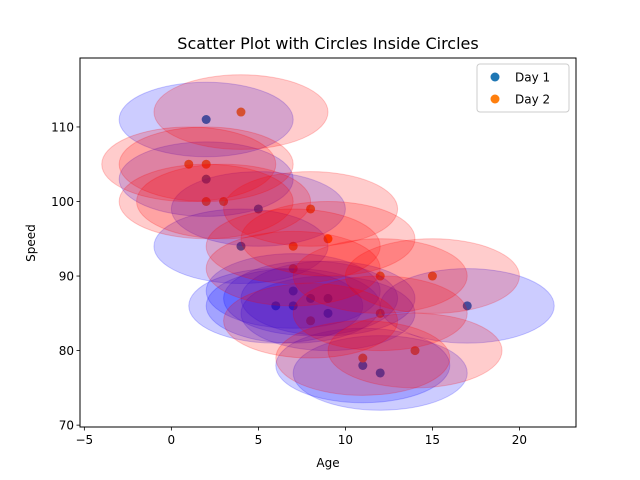 The height and width of the screenshot is (480, 640). I want to click on x-tick-label: 20, so click(519, 440).